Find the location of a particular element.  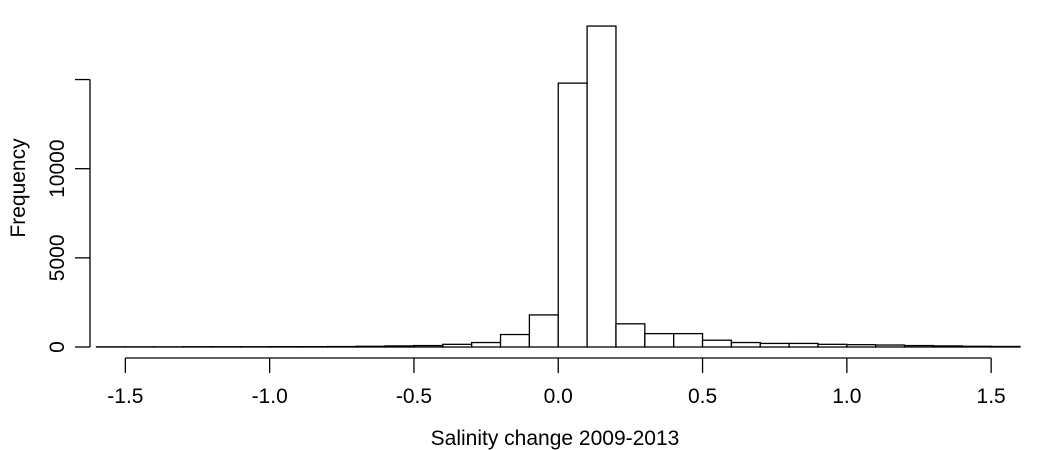

y-axis-title: Frequency is located at coordinates (18, 188).